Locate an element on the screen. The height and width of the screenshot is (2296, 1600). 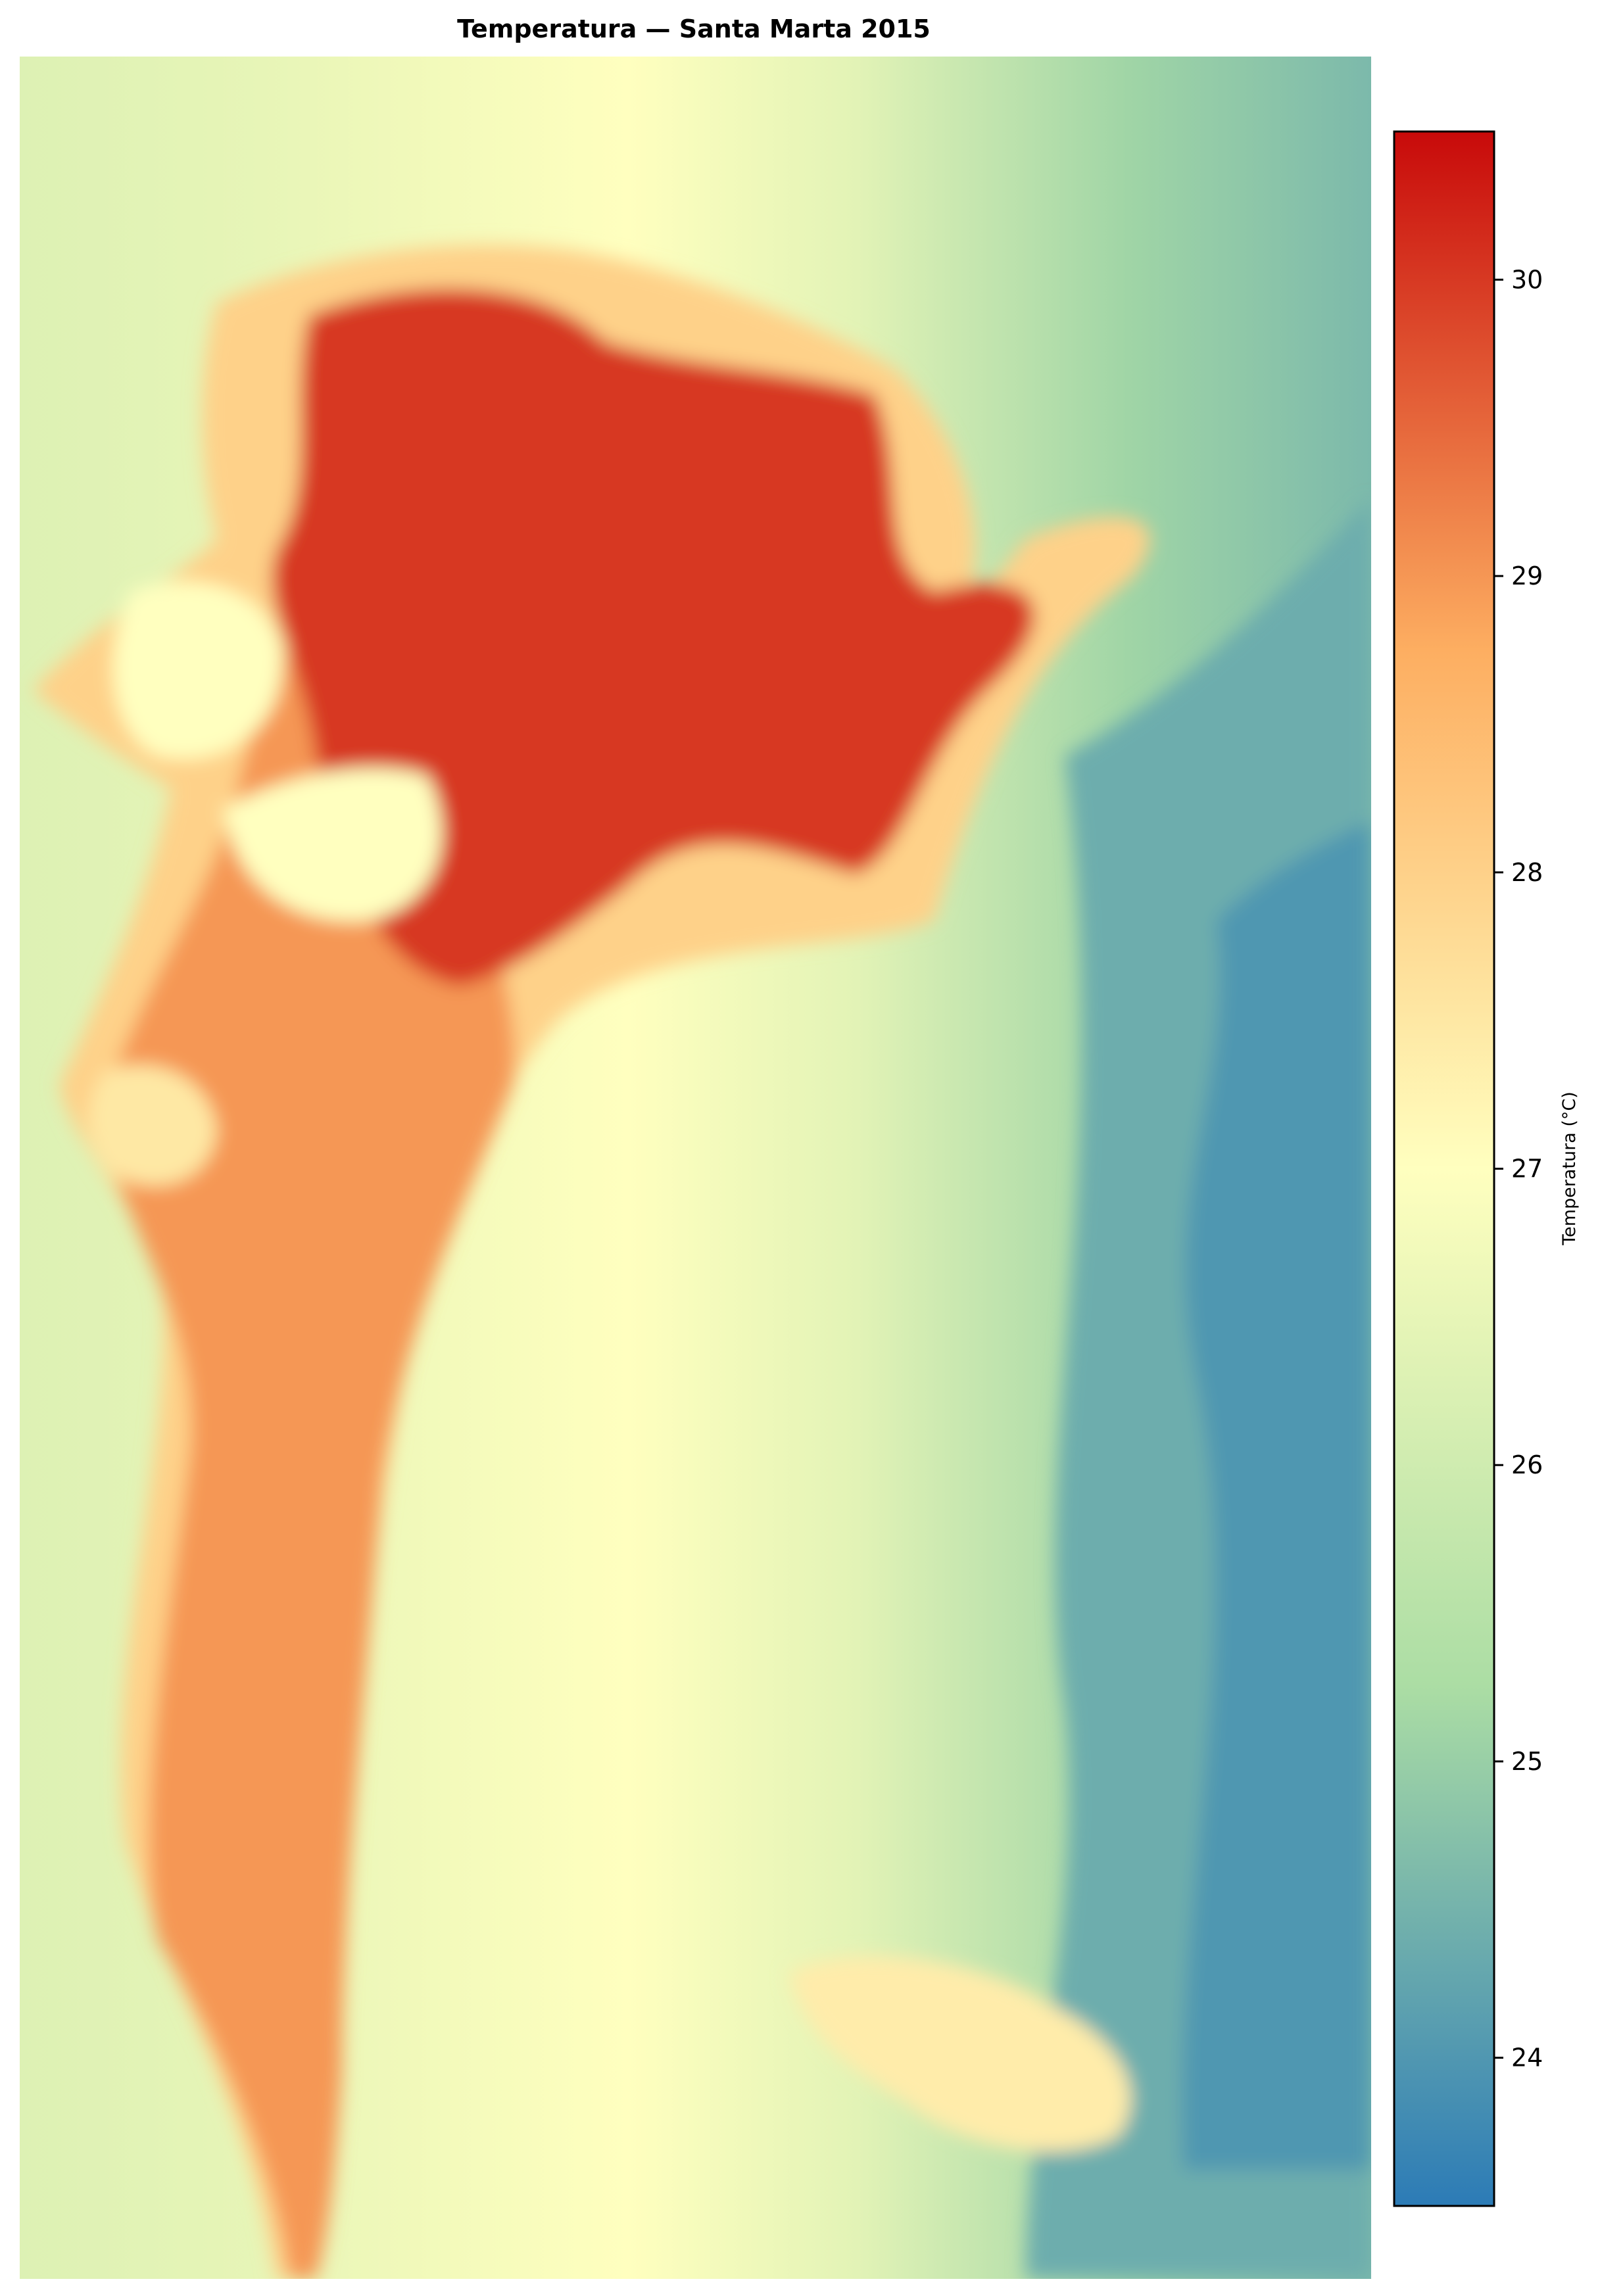
colorbar: 24 25 26 27 28 29 30 Temperatura (°C) is located at coordinates (1486, 1168).